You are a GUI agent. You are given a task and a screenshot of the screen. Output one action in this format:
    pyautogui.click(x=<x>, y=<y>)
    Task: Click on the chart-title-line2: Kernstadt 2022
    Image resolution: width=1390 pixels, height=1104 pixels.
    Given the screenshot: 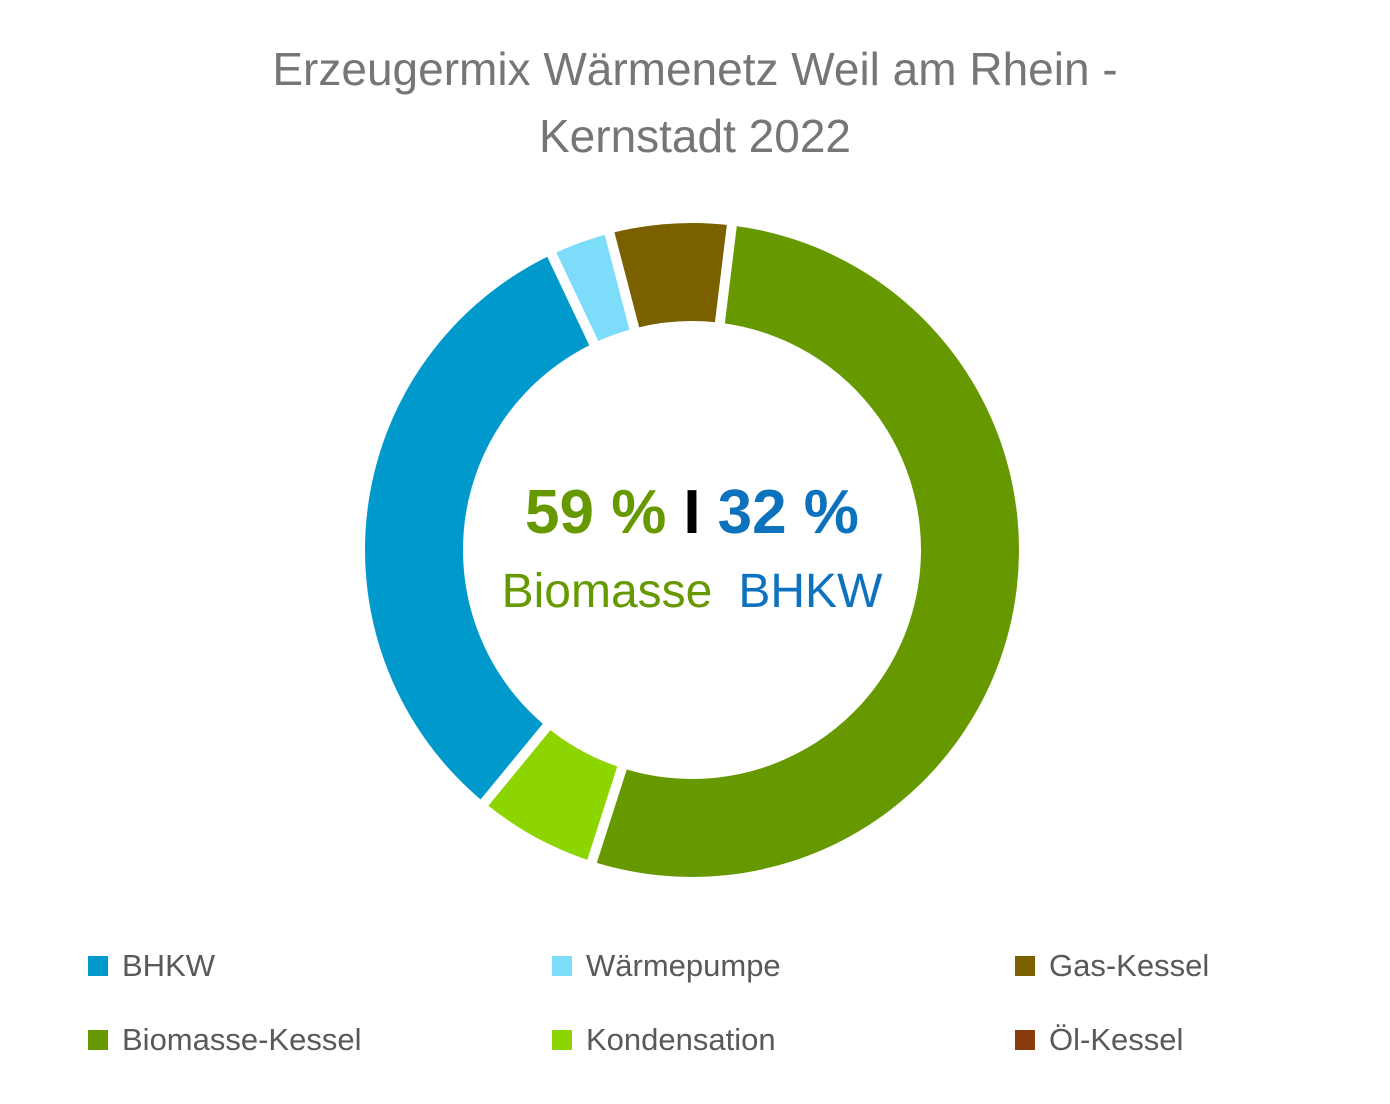 What is the action you would take?
    pyautogui.click(x=694, y=136)
    